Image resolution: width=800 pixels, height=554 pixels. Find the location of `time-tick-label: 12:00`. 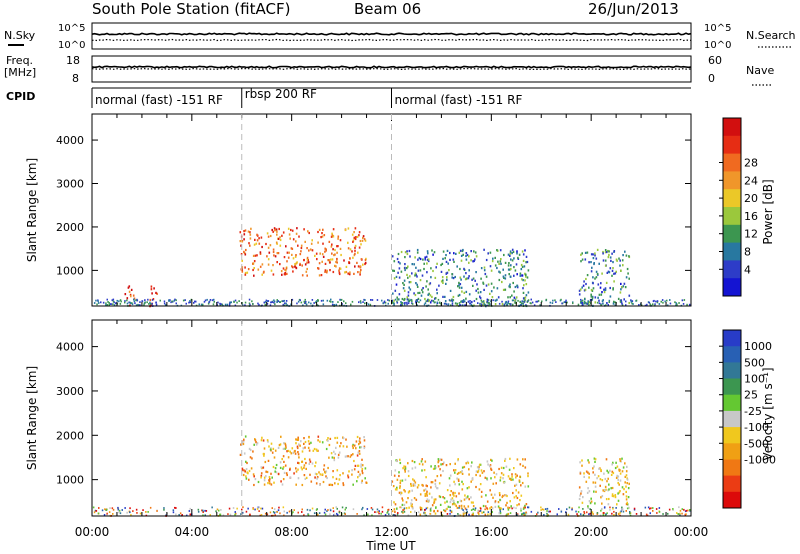

time-tick-label: 12:00 is located at coordinates (391, 532).